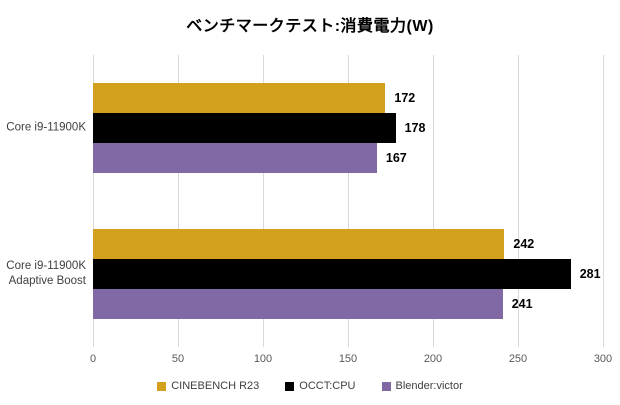 This screenshot has width=620, height=405. Describe the element at coordinates (46, 273) in the screenshot. I see `category-label: Core i9-11900K Adaptive Boost` at that location.